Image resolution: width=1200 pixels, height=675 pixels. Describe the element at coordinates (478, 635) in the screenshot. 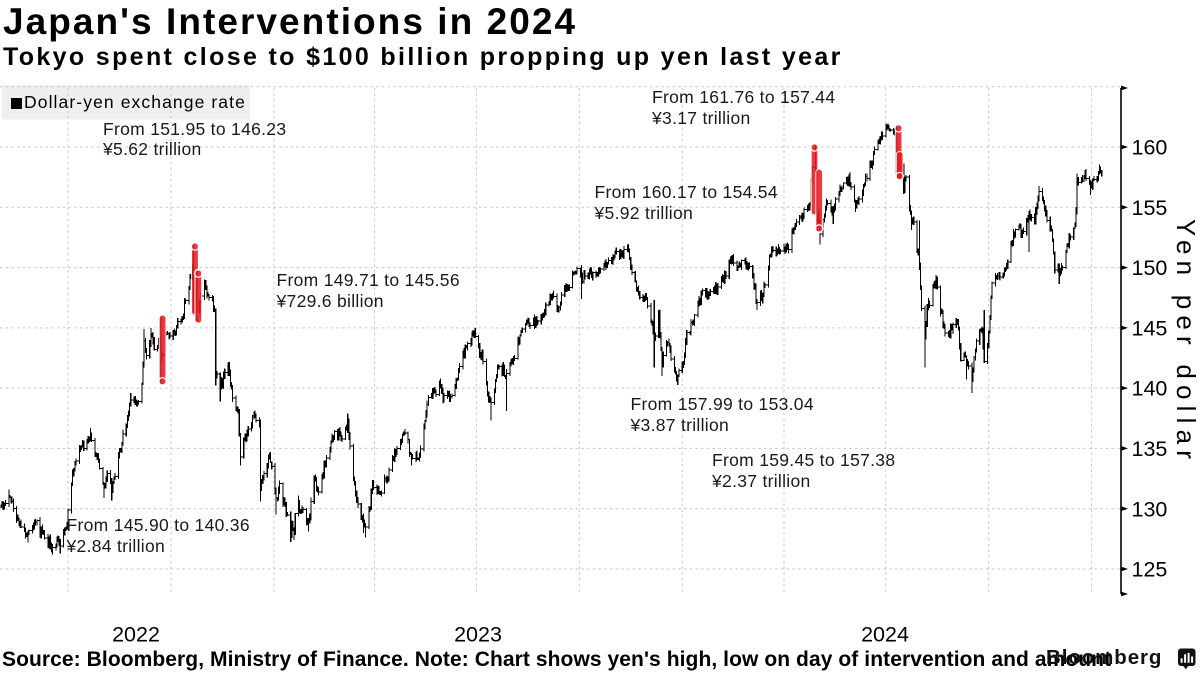

I see `svg-text: 2023` at that location.